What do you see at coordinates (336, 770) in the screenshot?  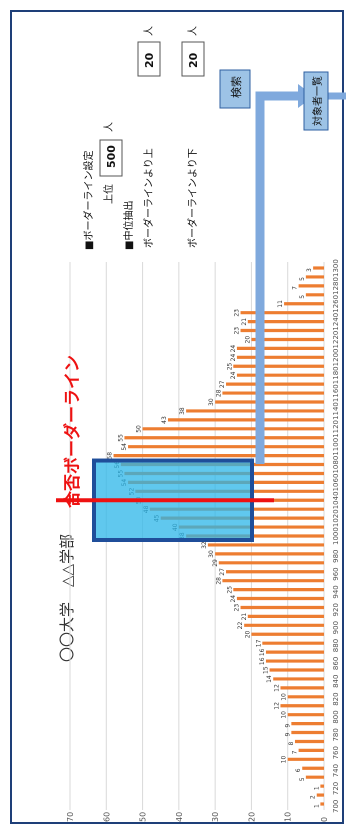 I see `category-tick-label: 740` at bounding box center [336, 770].